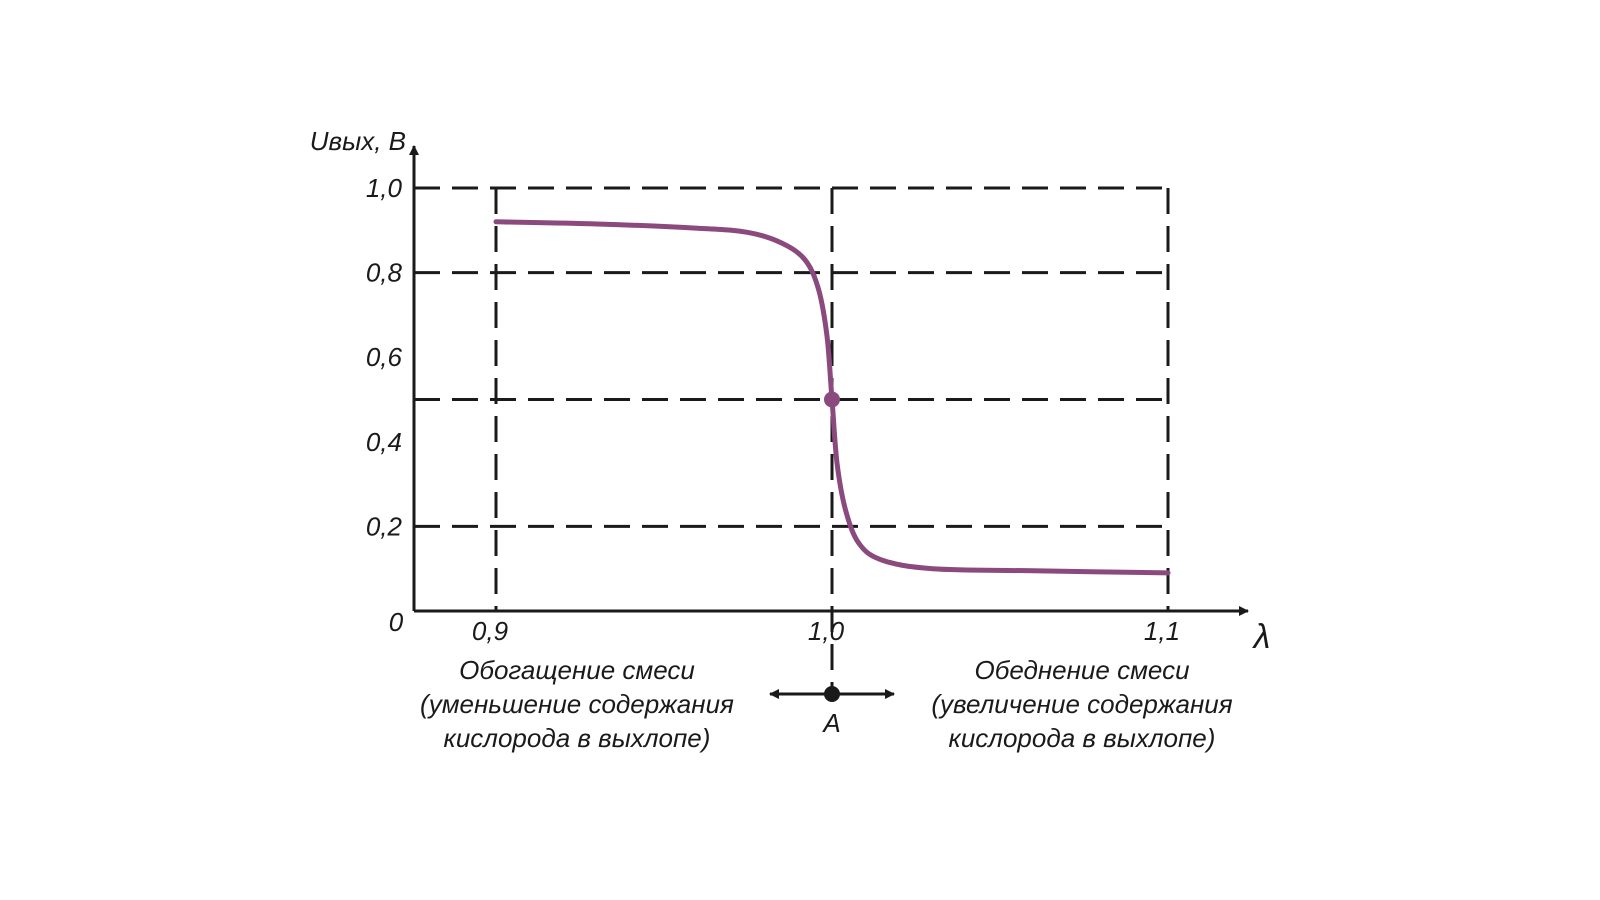  Describe the element at coordinates (577, 704) in the screenshot. I see `rich-mixture-line-2: (уменьшение содержания` at that location.